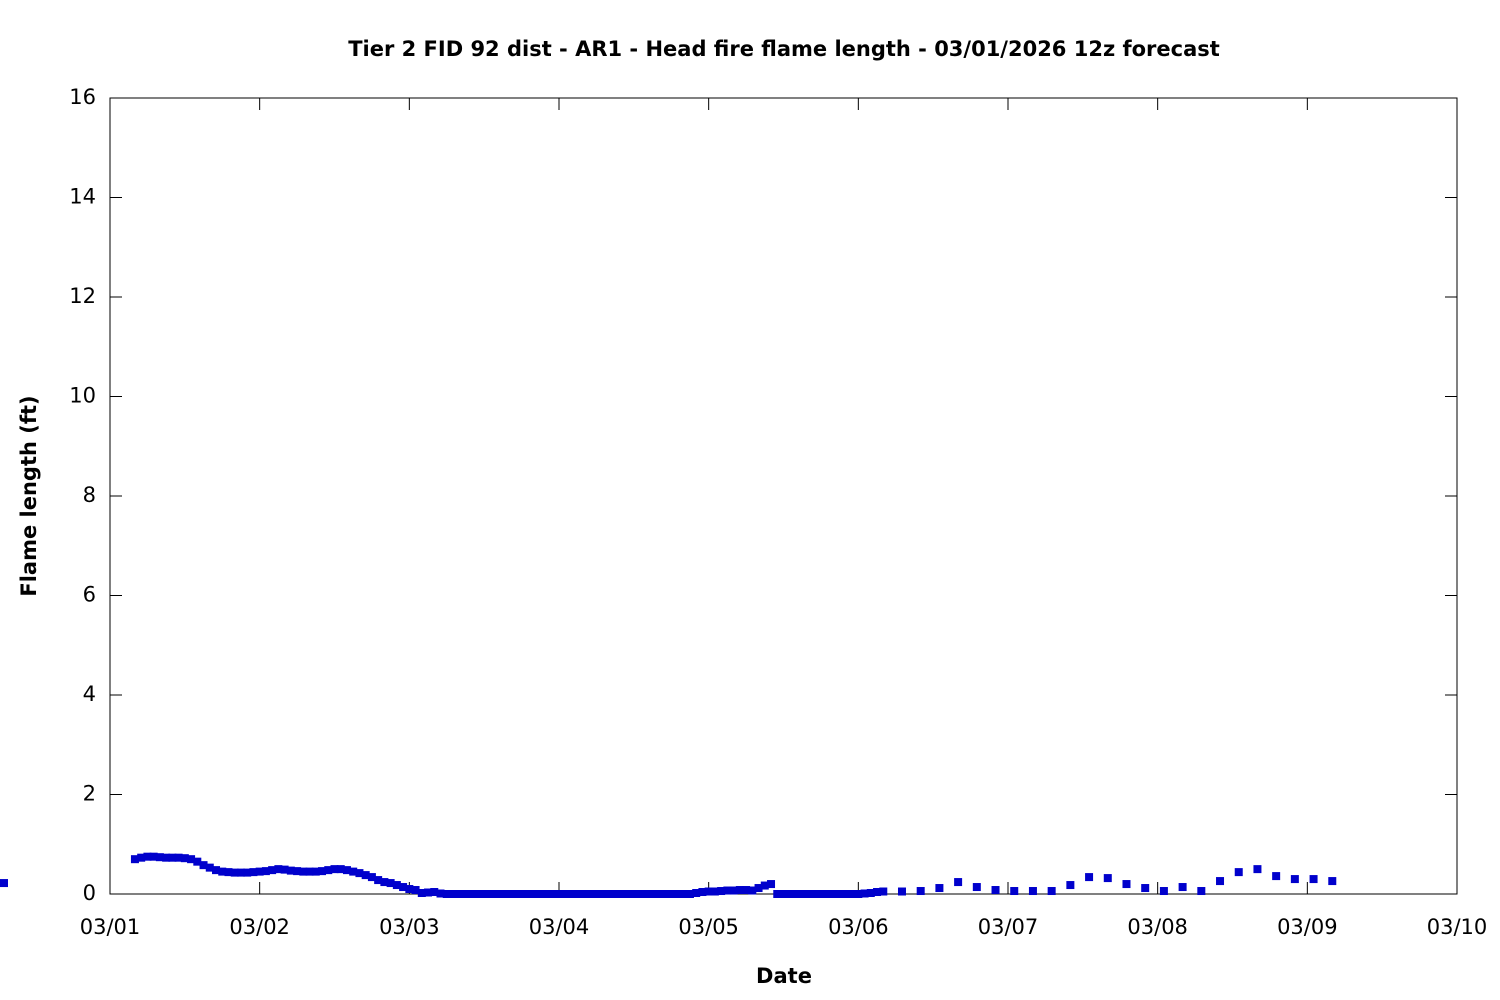  What do you see at coordinates (409, 927) in the screenshot?
I see `x-tick-label: 03/03` at bounding box center [409, 927].